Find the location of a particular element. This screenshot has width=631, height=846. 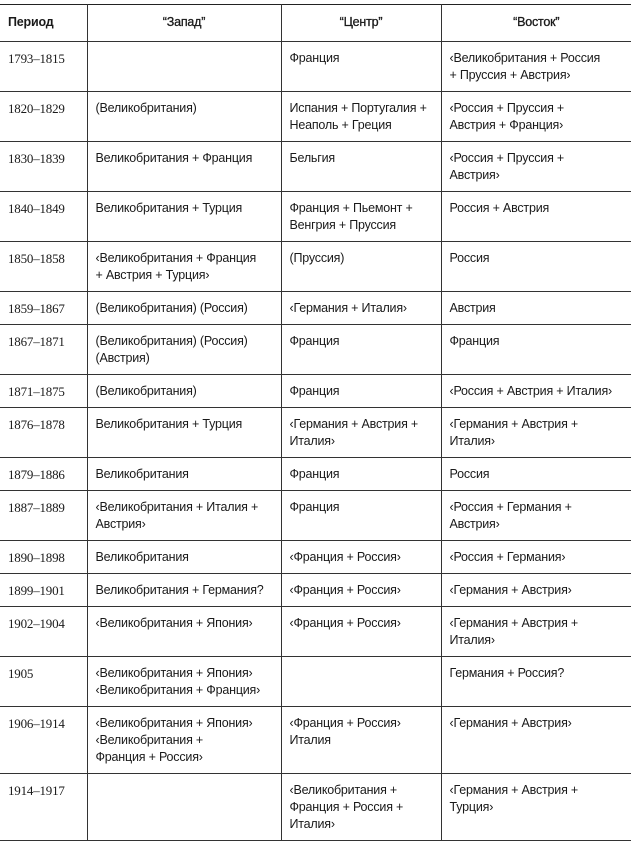

cell-period: 1793–1815 is located at coordinates (36, 58).